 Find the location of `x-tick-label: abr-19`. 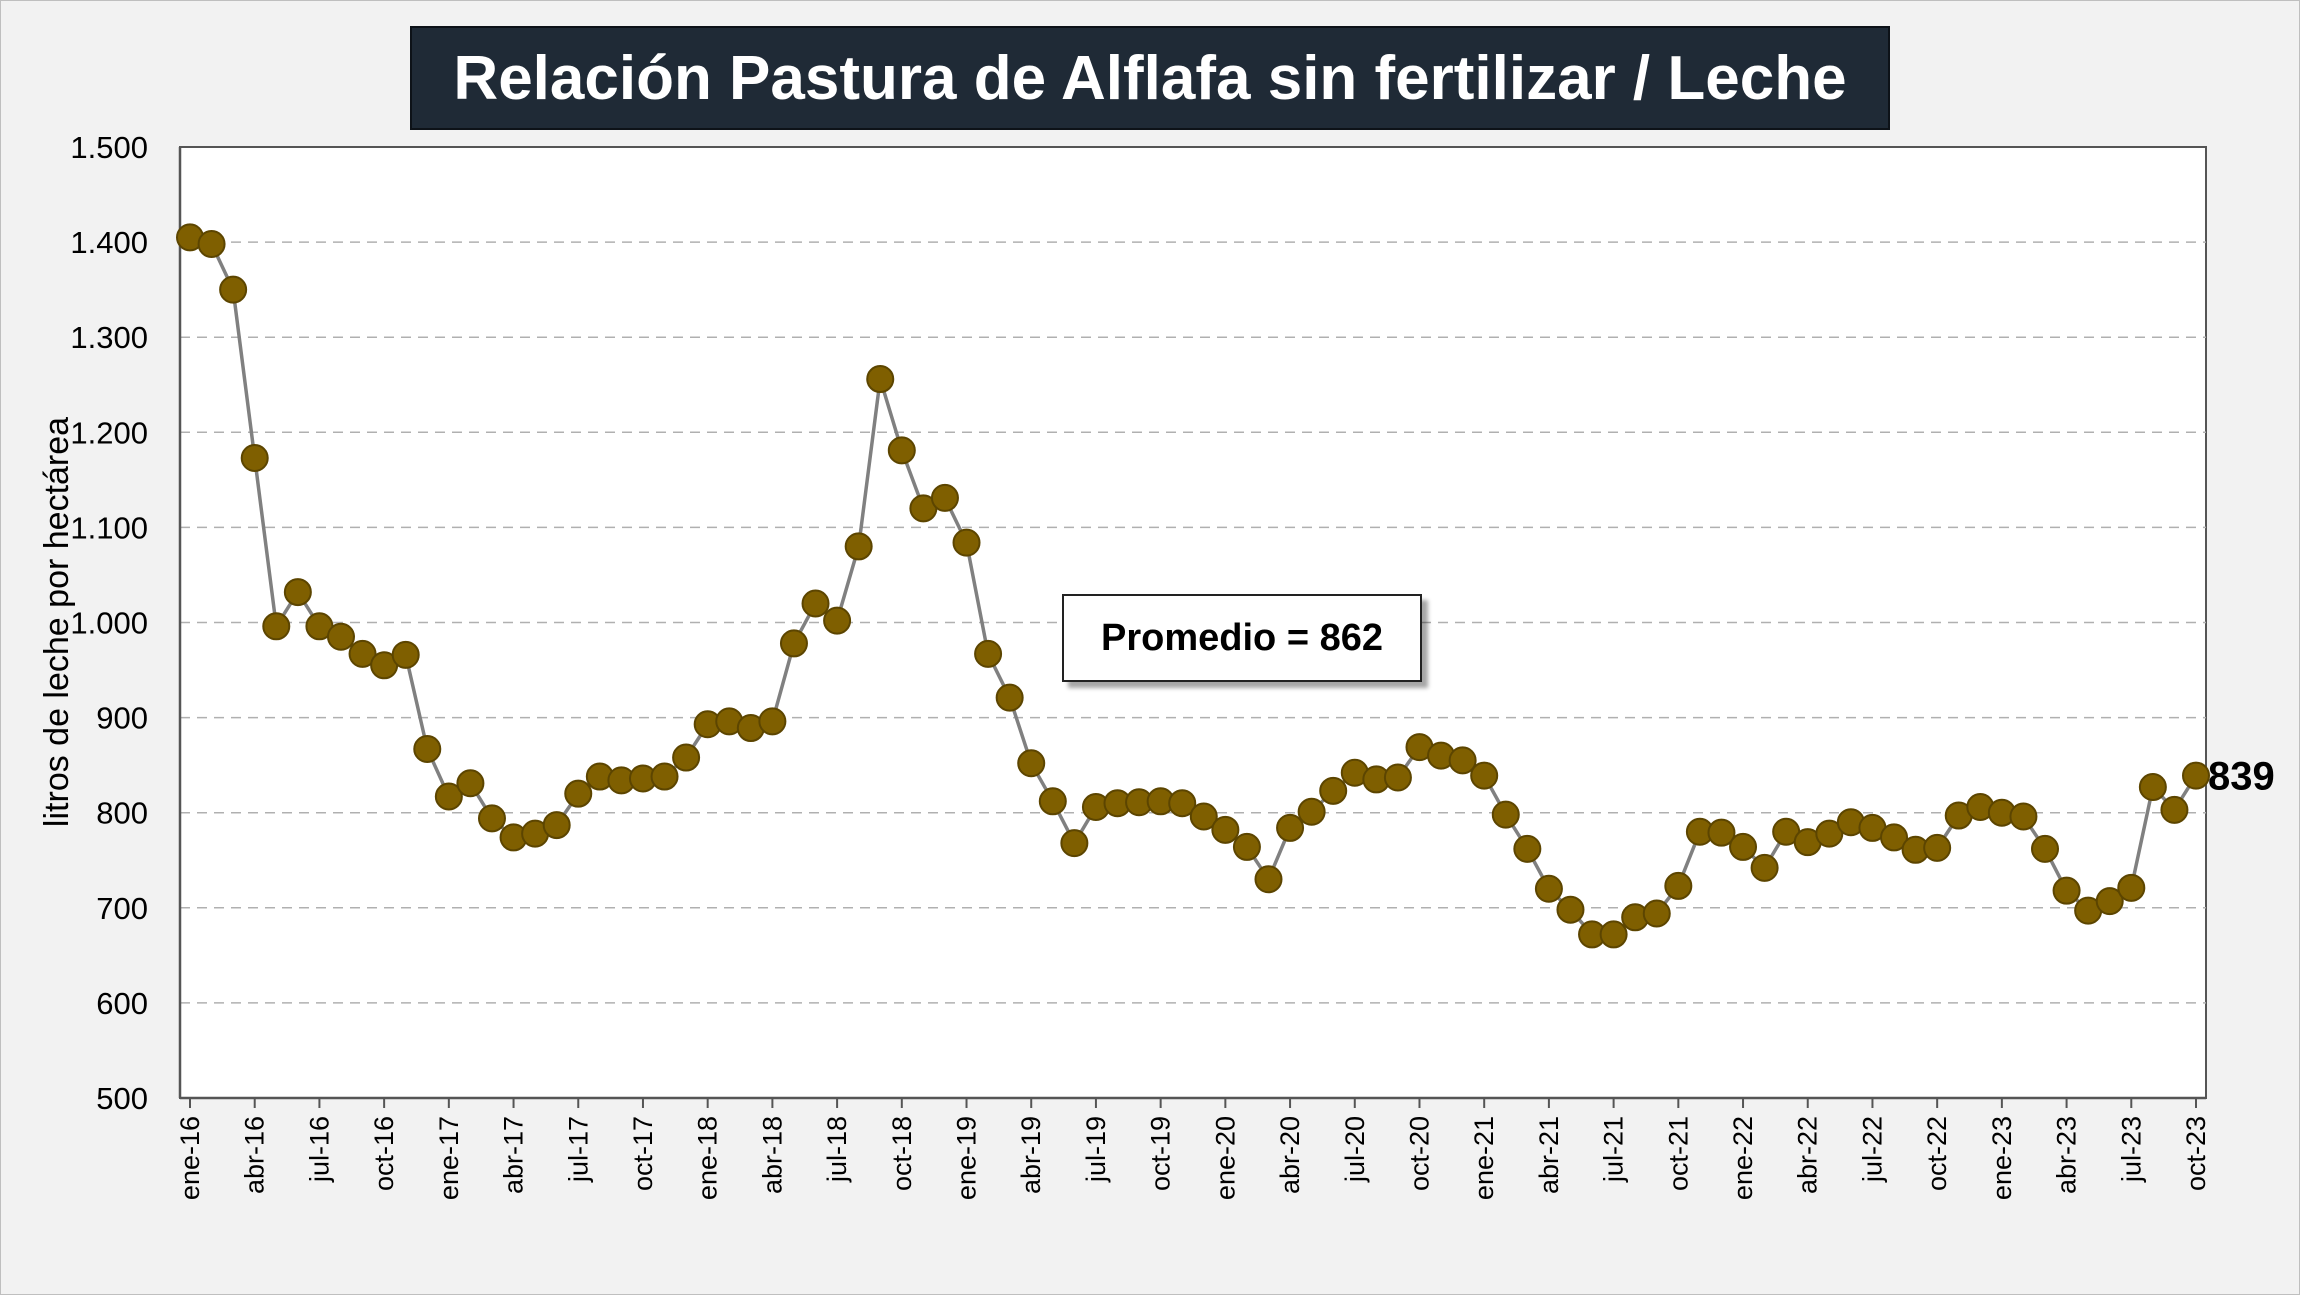

x-tick-label: abr-19 is located at coordinates (1031, 1155).